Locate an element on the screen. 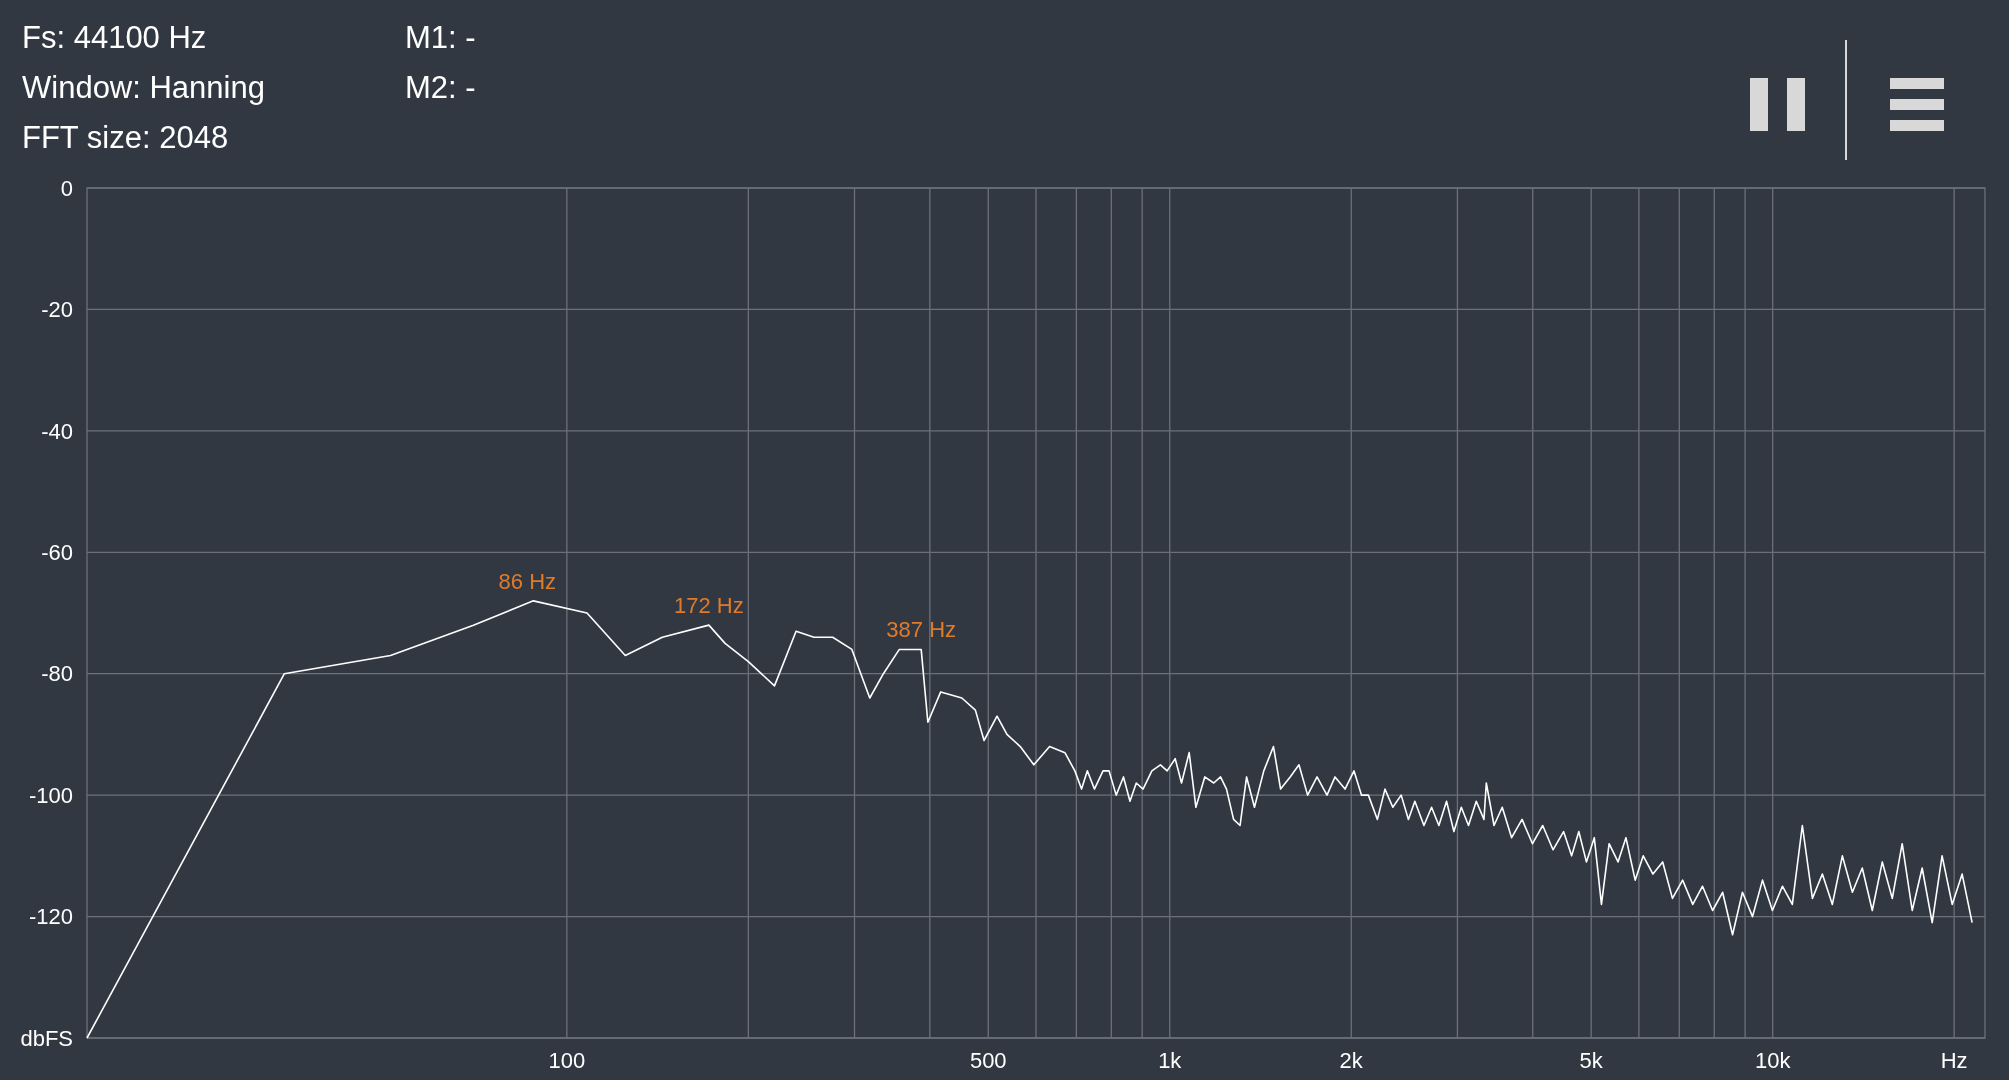 The height and width of the screenshot is (1080, 2009). text: M1: - is located at coordinates (440, 37).